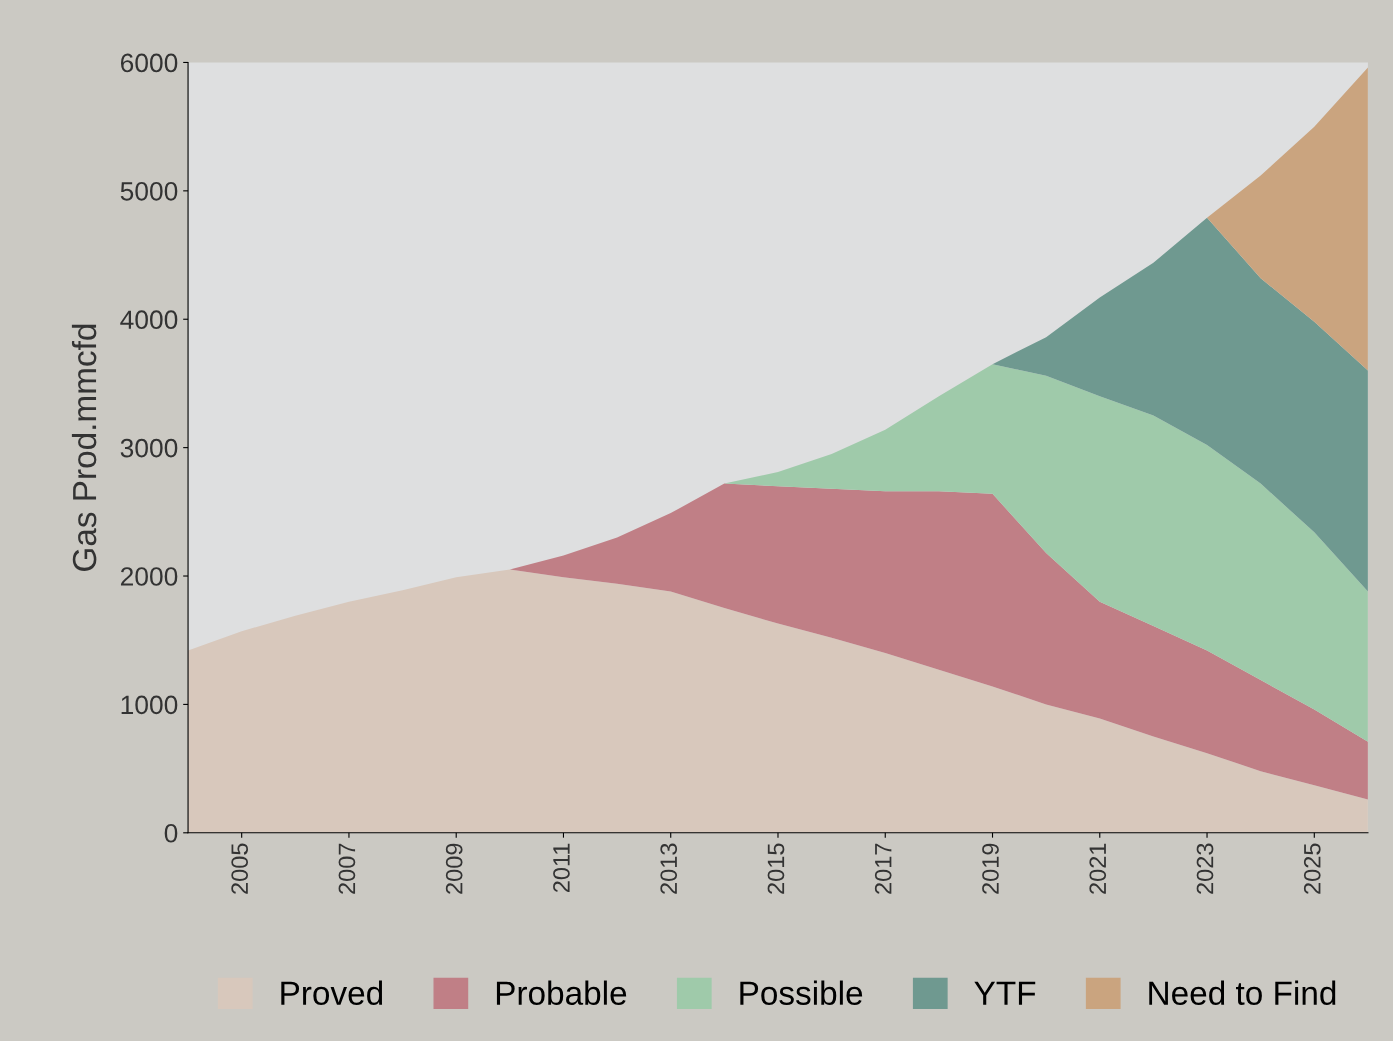 The image size is (1393, 1041). I want to click on y-tick-label: 6000, so click(149, 63).